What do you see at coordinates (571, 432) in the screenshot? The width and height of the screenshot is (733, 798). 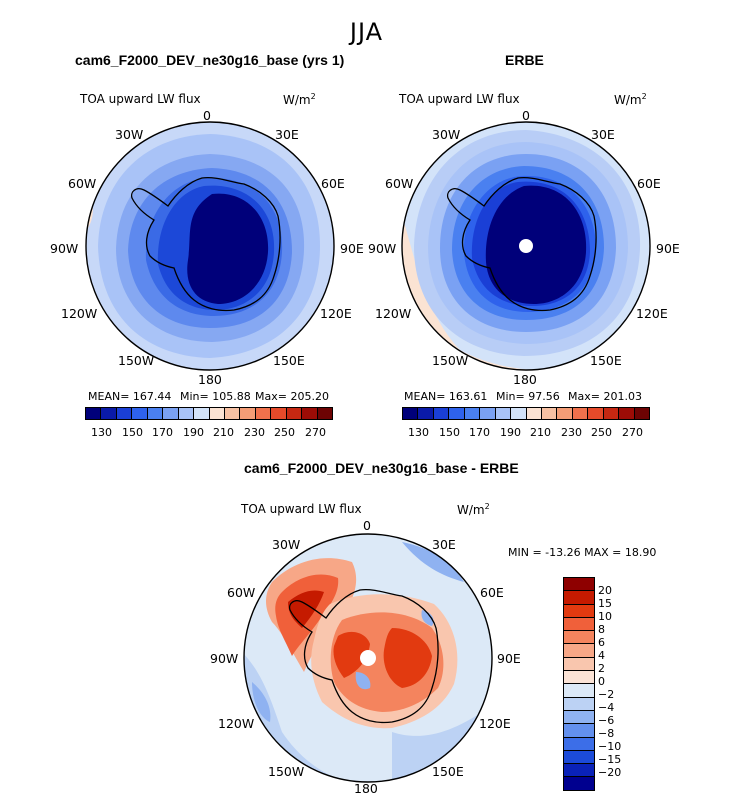 I see `p2-cb-tick: 230` at bounding box center [571, 432].